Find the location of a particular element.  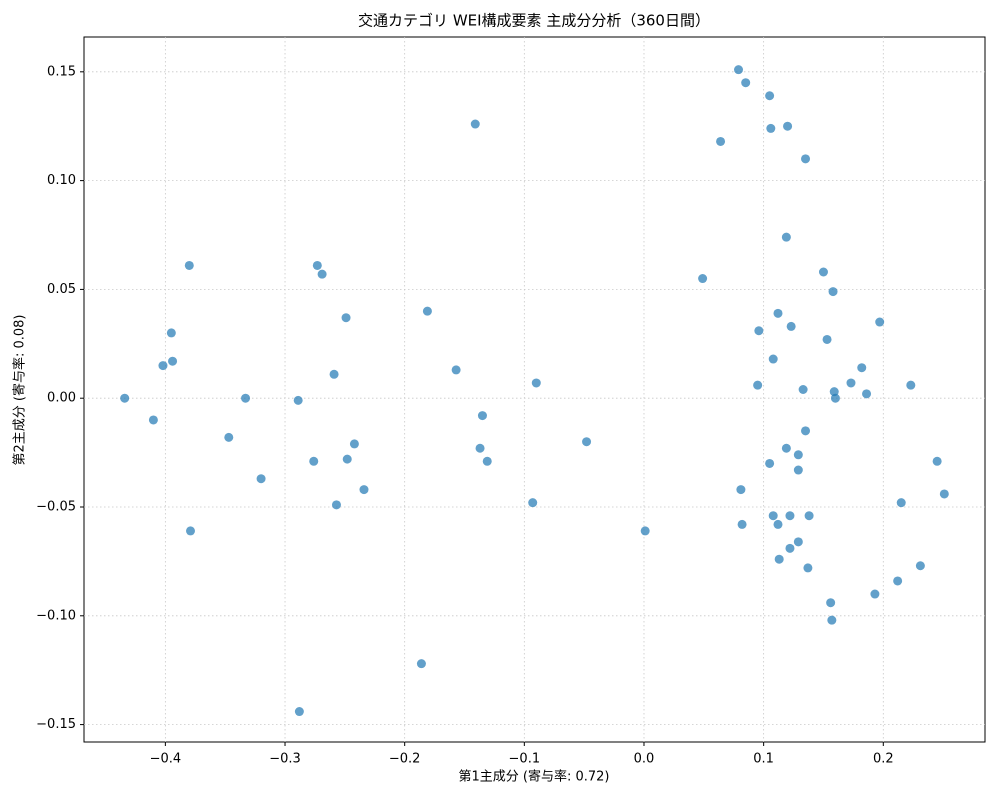

x-tick-label: 0.0 is located at coordinates (644, 759).